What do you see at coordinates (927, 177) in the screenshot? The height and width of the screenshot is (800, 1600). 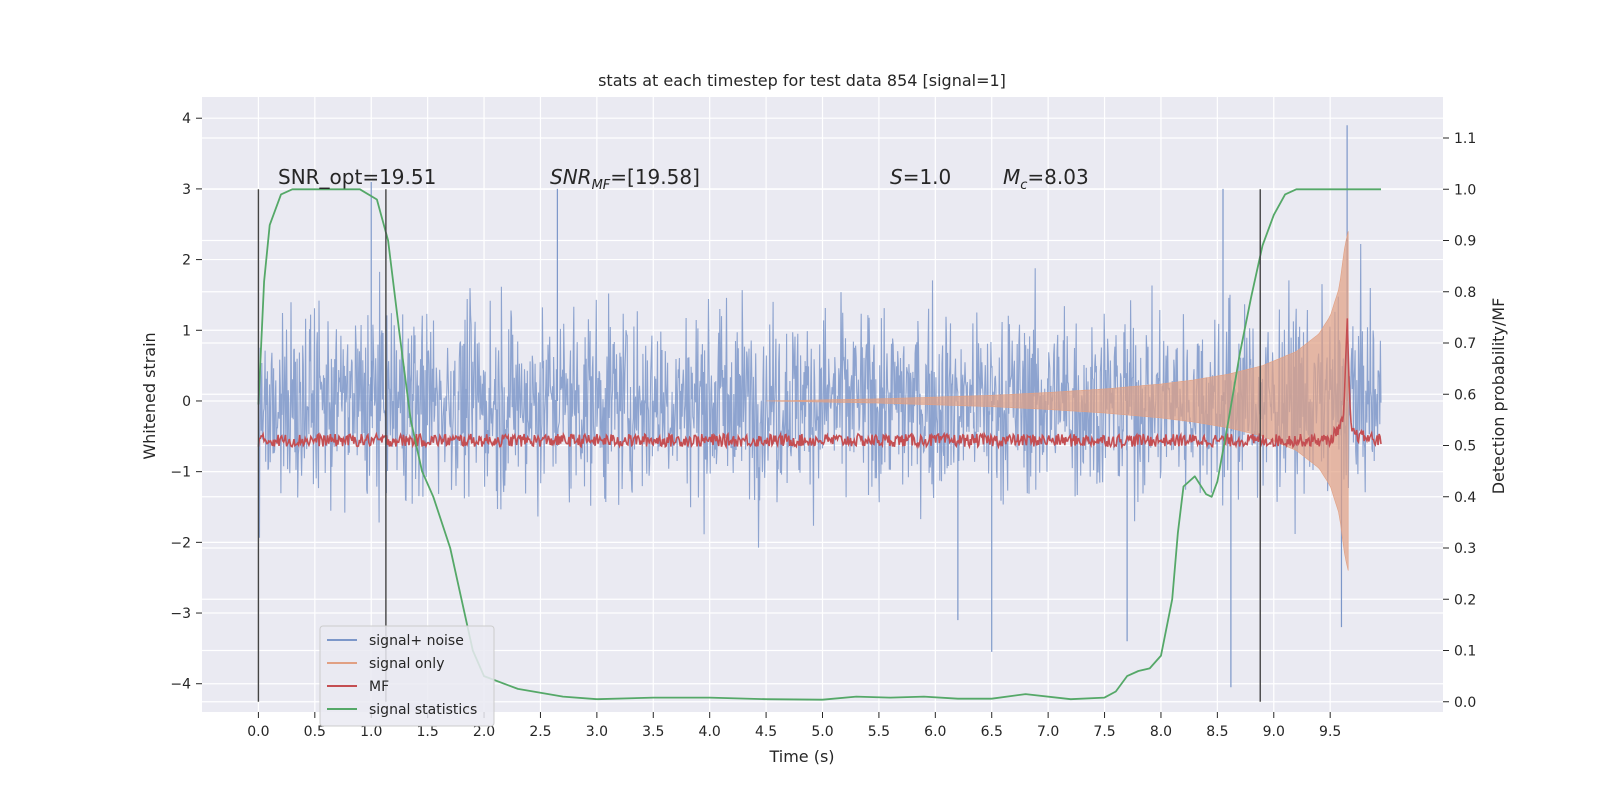 I see `annotation-s-value: =1.0` at bounding box center [927, 177].